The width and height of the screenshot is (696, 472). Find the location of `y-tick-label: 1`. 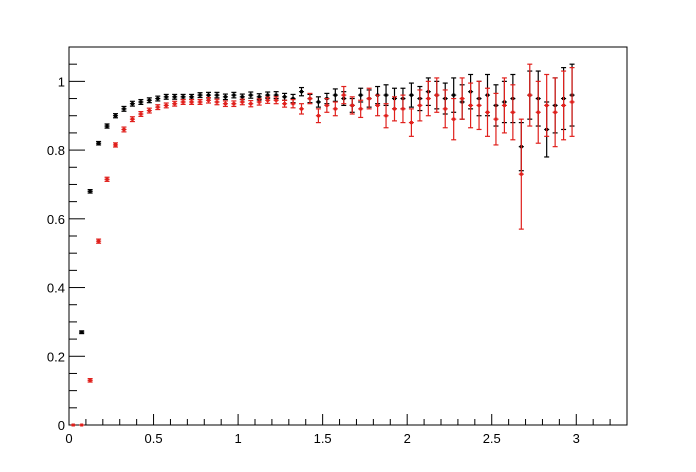

y-tick-label: 1 is located at coordinates (61, 81).